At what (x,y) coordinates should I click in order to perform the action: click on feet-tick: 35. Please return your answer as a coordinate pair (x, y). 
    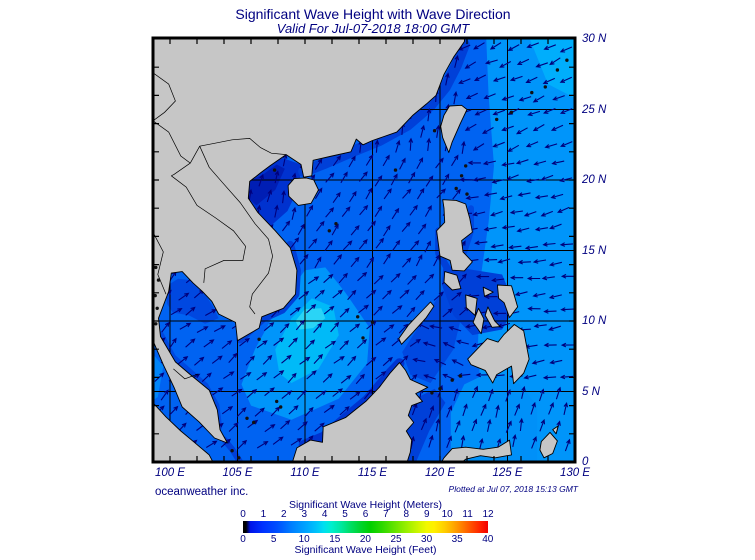
    Looking at the image, I should click on (457, 539).